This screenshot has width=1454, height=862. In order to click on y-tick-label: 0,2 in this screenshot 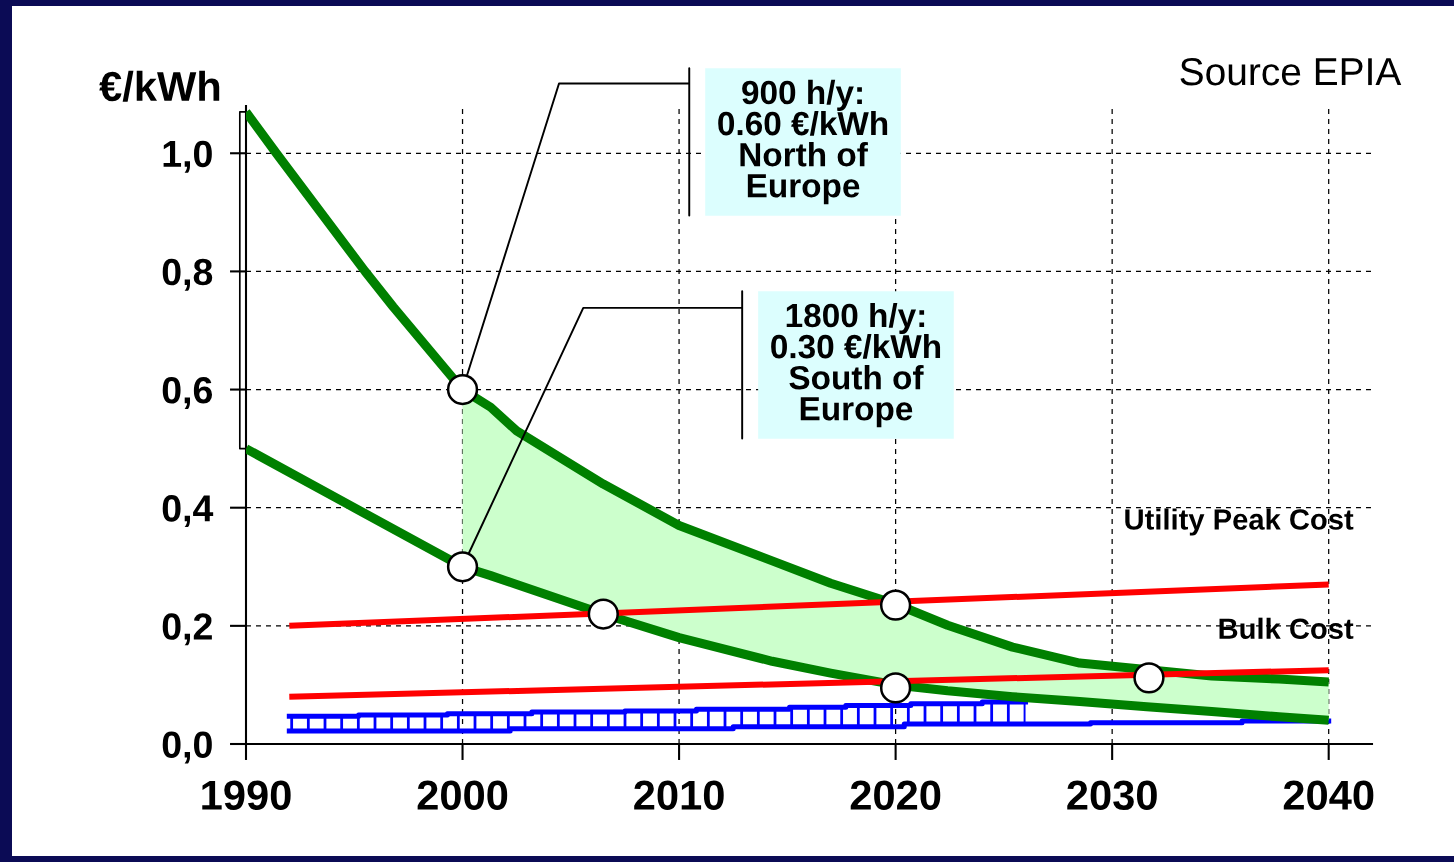, I will do `click(187, 629)`.